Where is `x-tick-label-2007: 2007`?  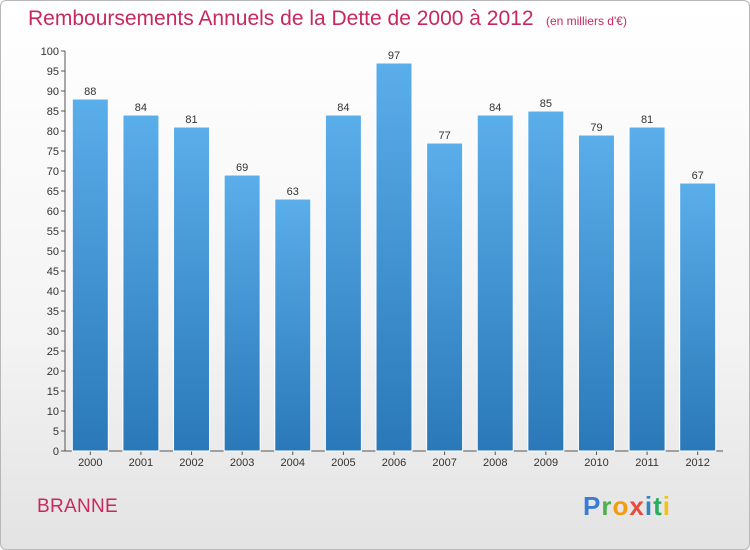
x-tick-label-2007: 2007 is located at coordinates (444, 463).